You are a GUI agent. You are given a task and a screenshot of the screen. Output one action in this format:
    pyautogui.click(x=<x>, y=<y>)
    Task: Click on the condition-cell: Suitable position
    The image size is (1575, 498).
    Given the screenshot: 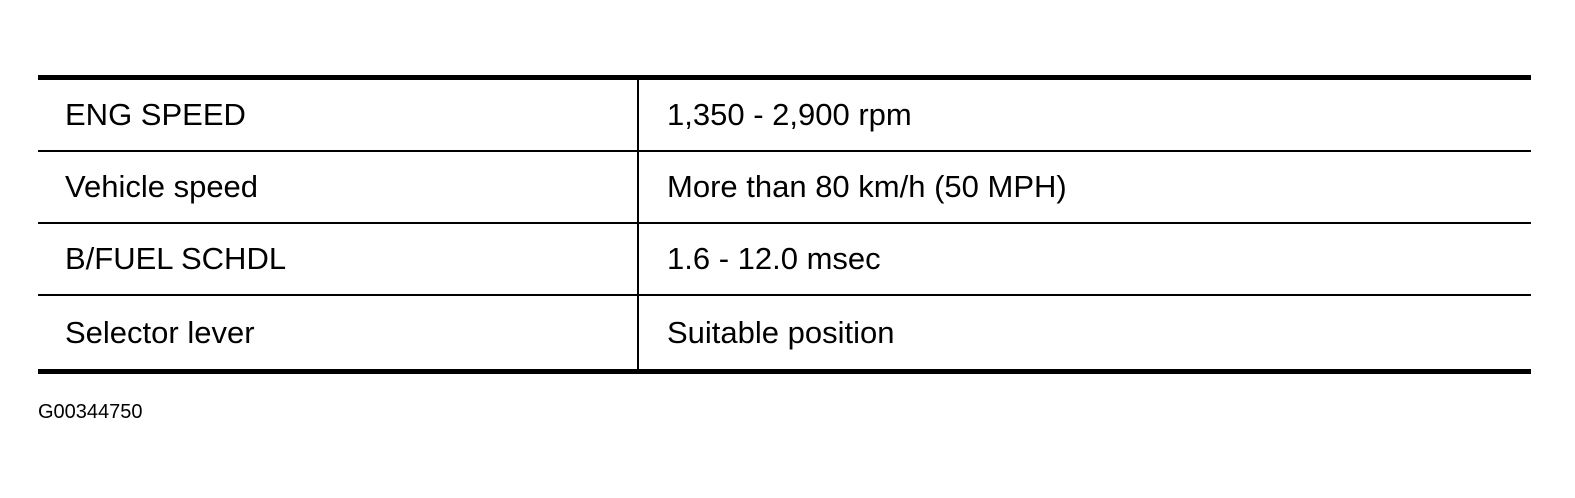 What is the action you would take?
    pyautogui.click(x=781, y=332)
    